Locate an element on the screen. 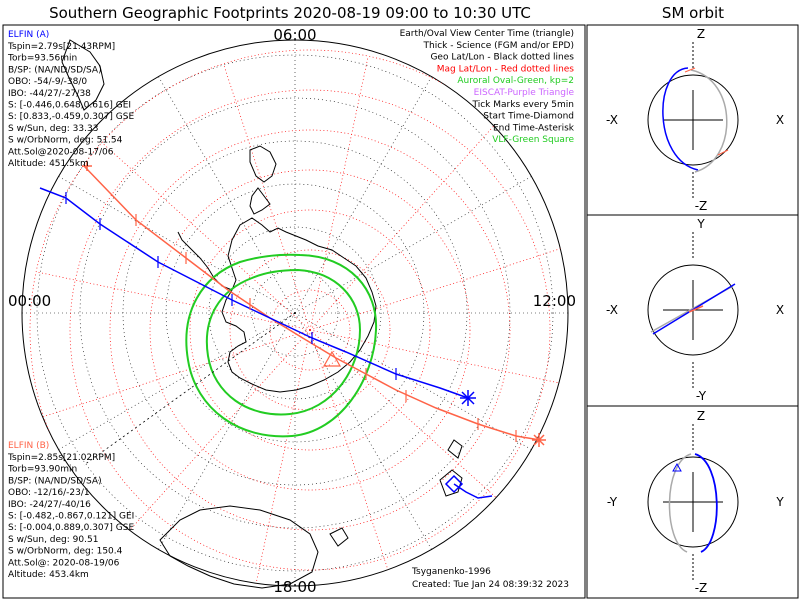  elfin-a-start-hook is located at coordinates (473, 491).